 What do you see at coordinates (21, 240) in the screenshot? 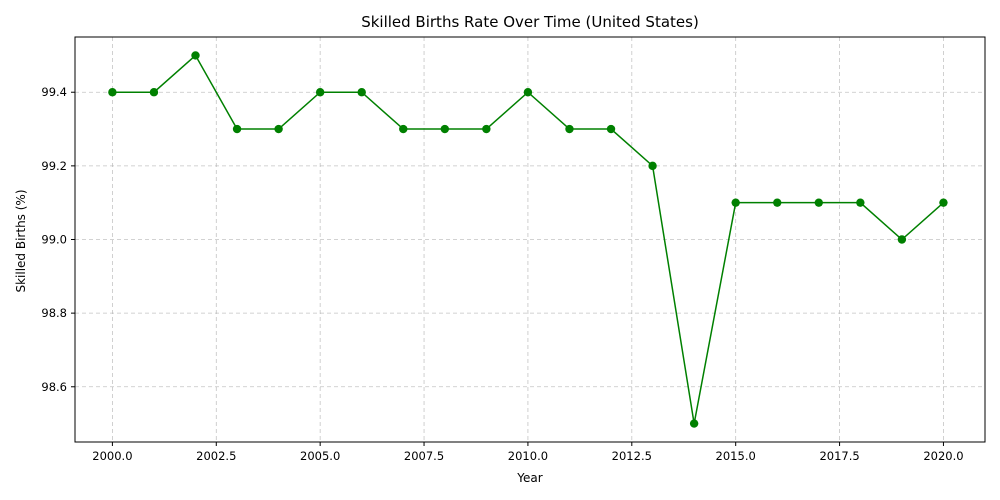
I see `y-axis-label: Skilled Births (%)` at bounding box center [21, 240].